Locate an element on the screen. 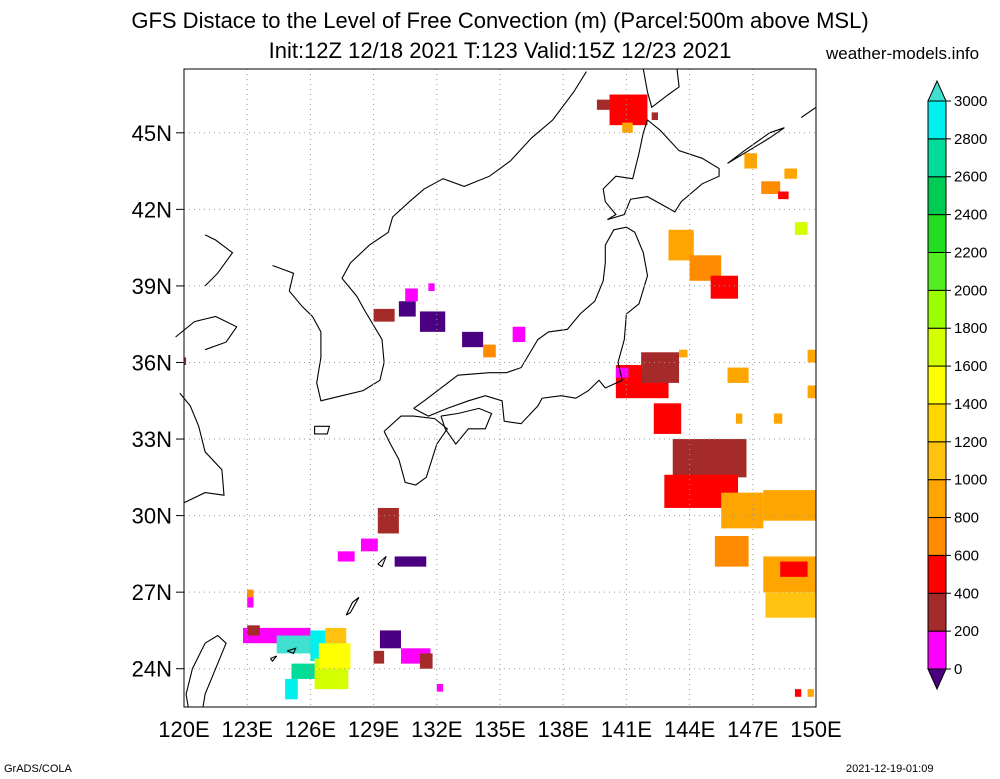 The width and height of the screenshot is (1000, 779). colorbar-label-400: 400 is located at coordinates (966, 593).